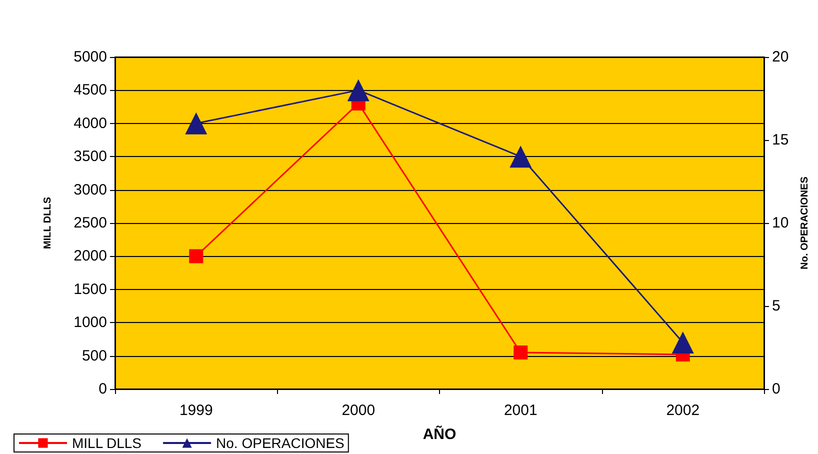 Image resolution: width=818 pixels, height=454 pixels. Describe the element at coordinates (102, 389) in the screenshot. I see `y-tick-label: 0` at that location.